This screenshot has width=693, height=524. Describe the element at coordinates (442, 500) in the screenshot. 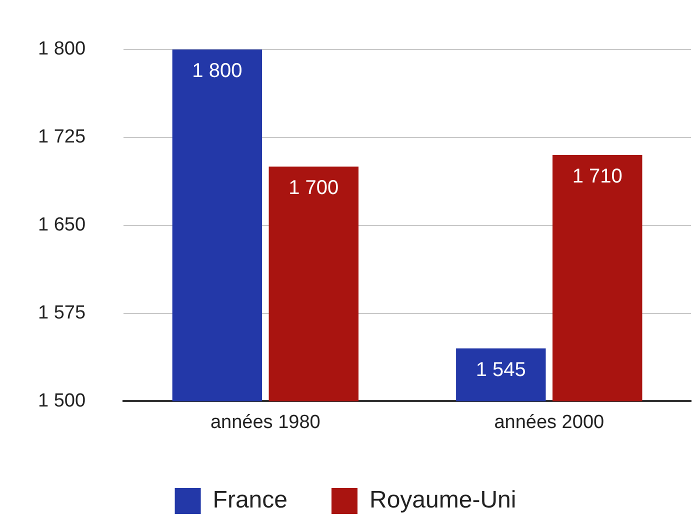

I see `legend-label: Royaume-Uni` at that location.